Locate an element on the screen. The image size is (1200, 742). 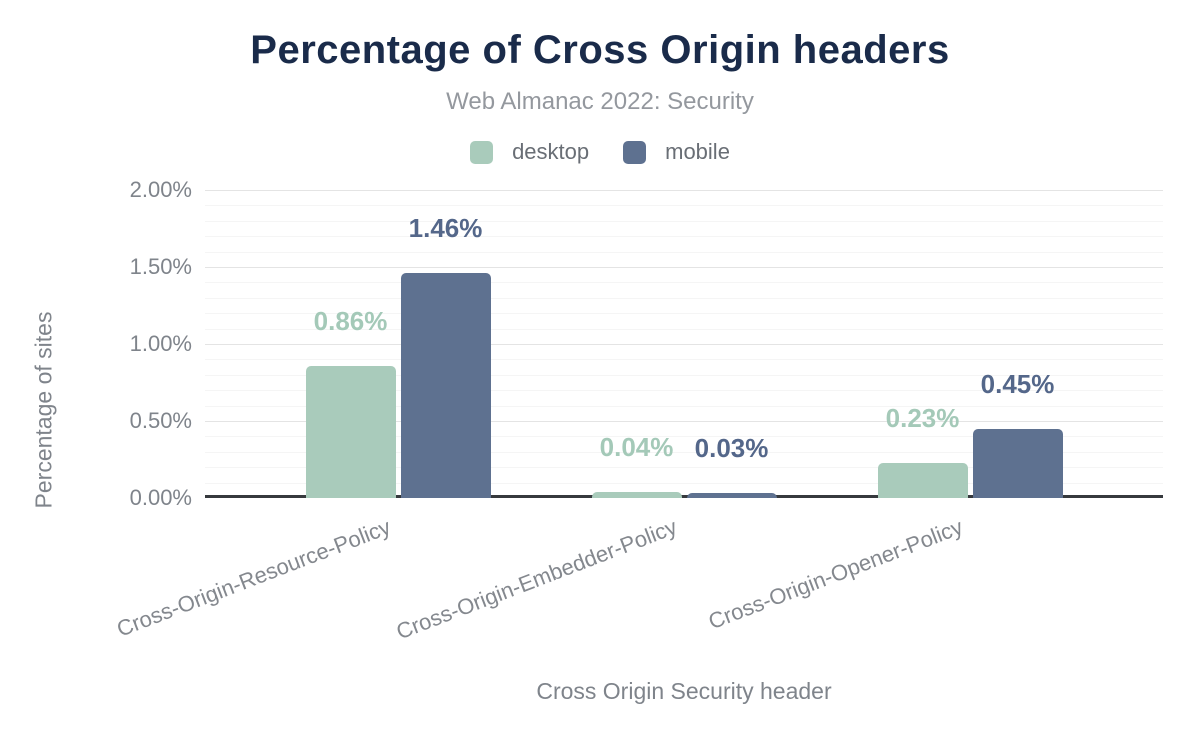
x-axis-baseline is located at coordinates (684, 496).